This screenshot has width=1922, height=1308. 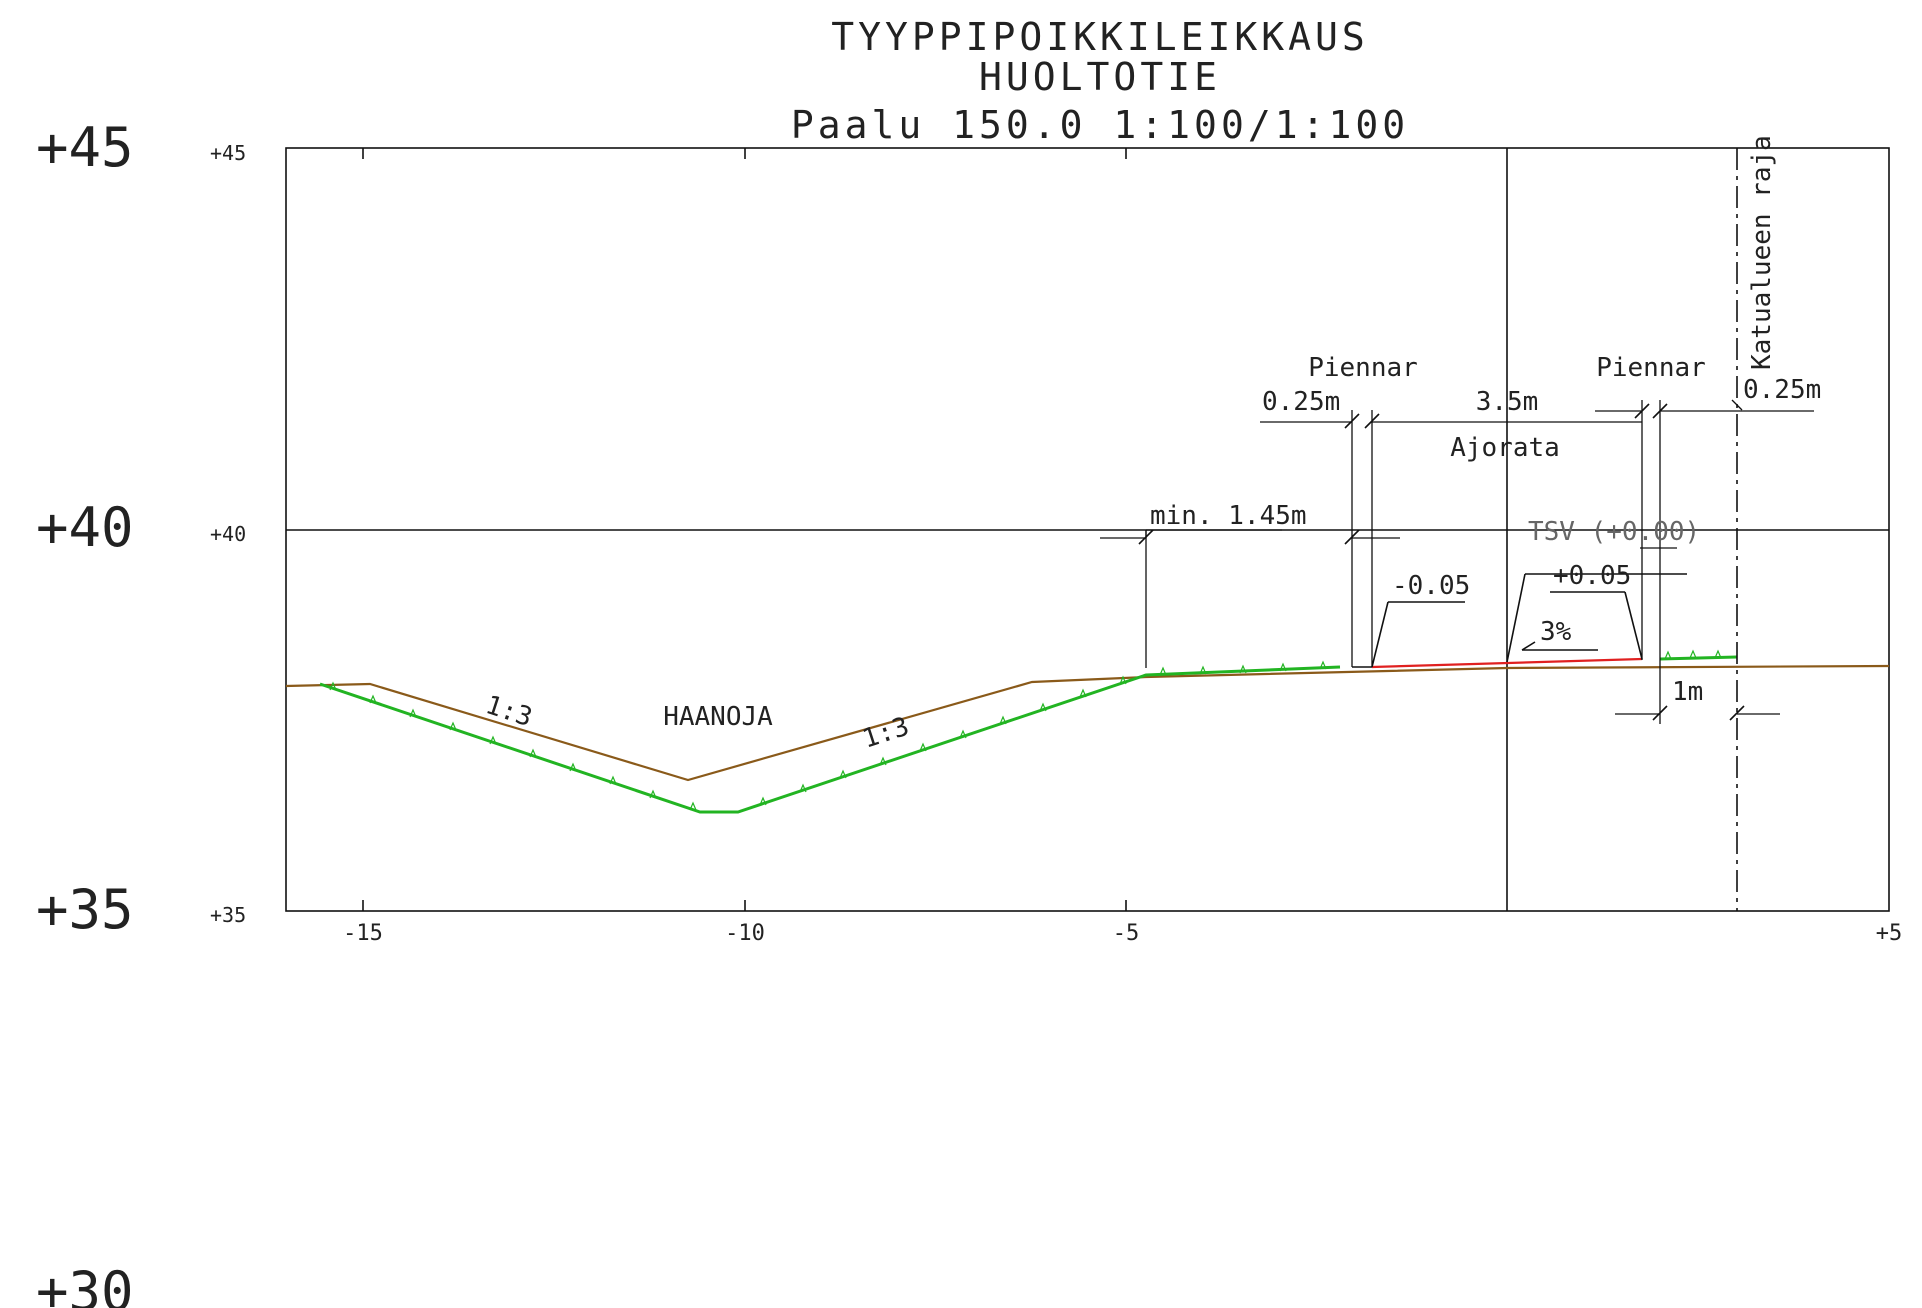 What do you see at coordinates (886, 733) in the screenshot?
I see `label-slope-13-right: 1:3` at bounding box center [886, 733].